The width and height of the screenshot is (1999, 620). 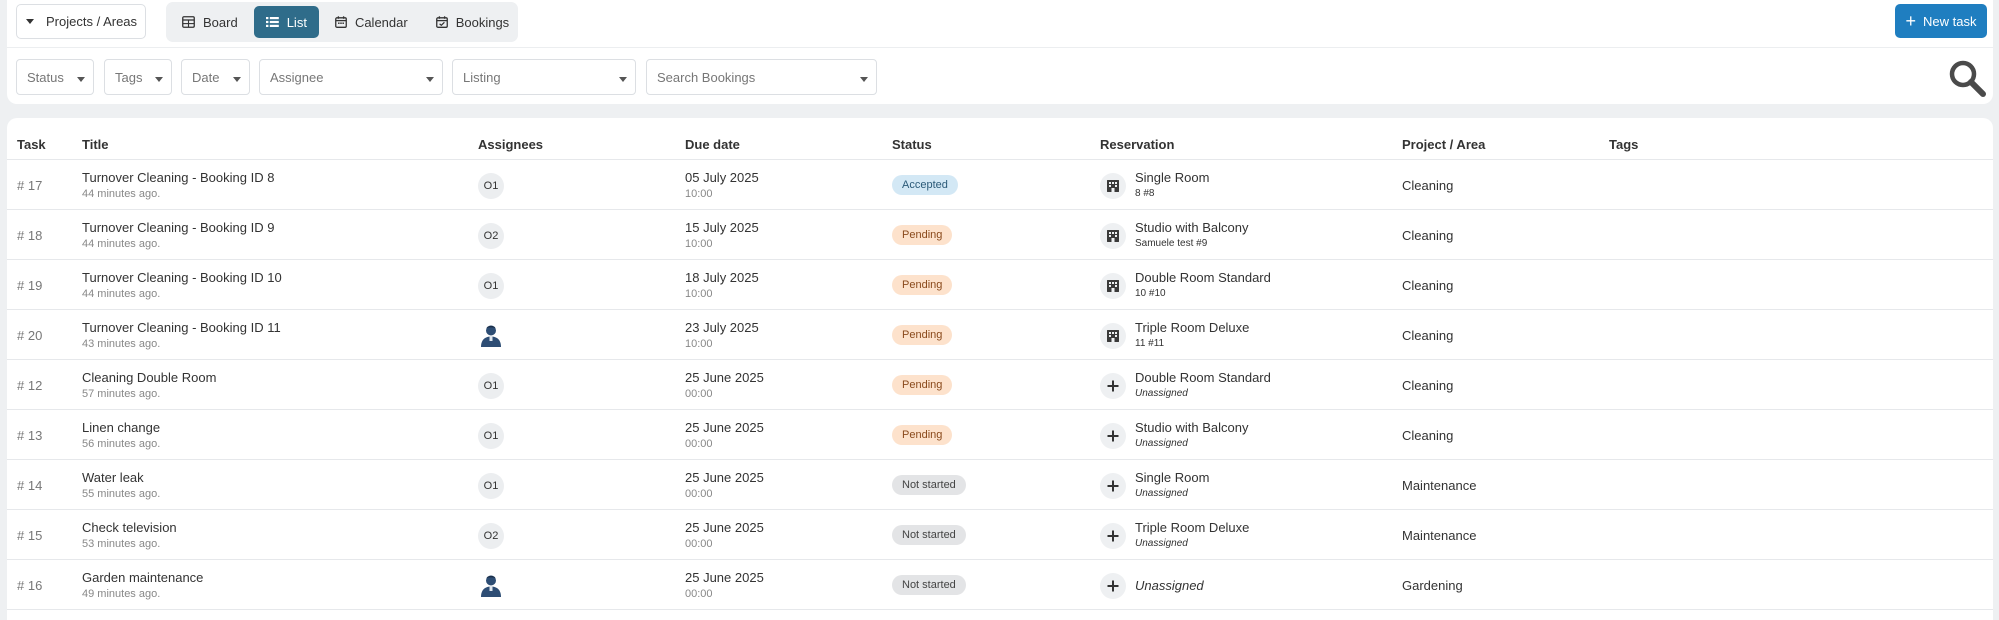 What do you see at coordinates (712, 144) in the screenshot?
I see `header-due-date: Due date` at bounding box center [712, 144].